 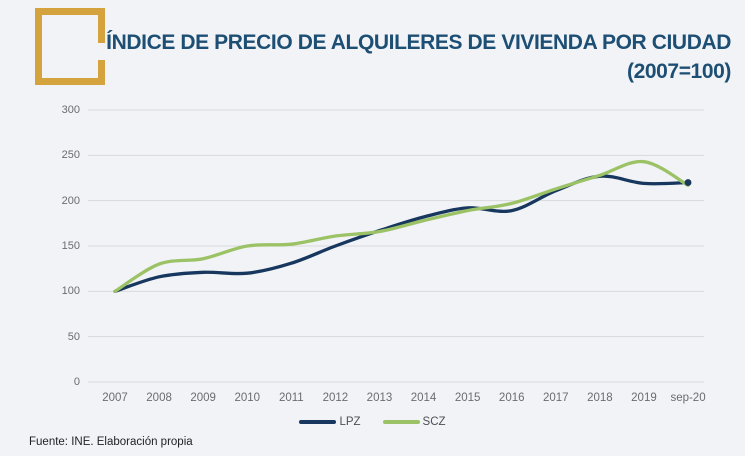 I want to click on source-note: Fuente: INE. Elaboración propia, so click(x=111, y=442).